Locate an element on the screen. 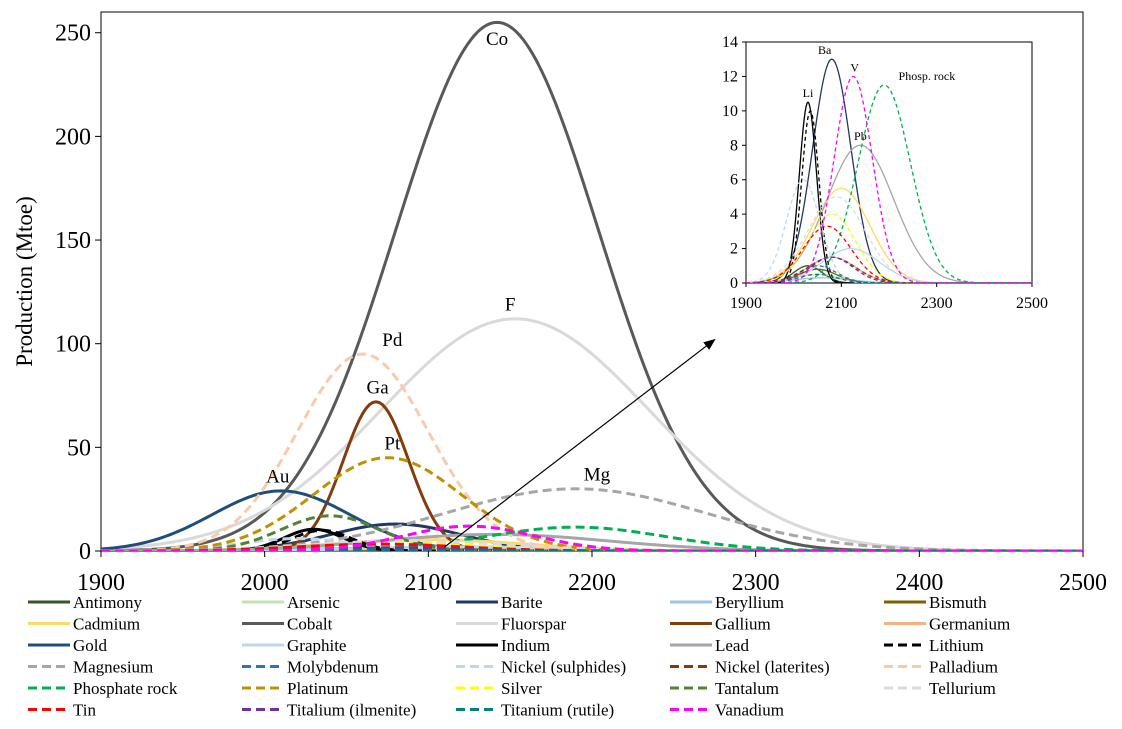 This screenshot has height=729, width=1122. legend-label-germanium: Germanium is located at coordinates (969, 624).